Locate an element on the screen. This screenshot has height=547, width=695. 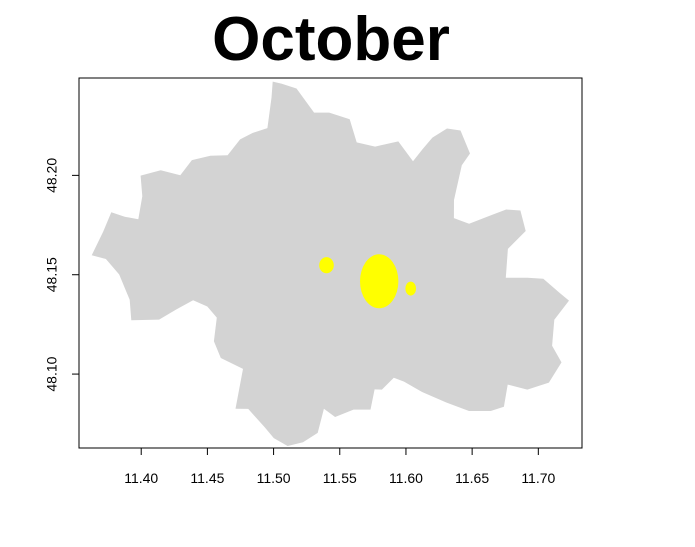
x-tick-label: 11.45 is located at coordinates (207, 478).